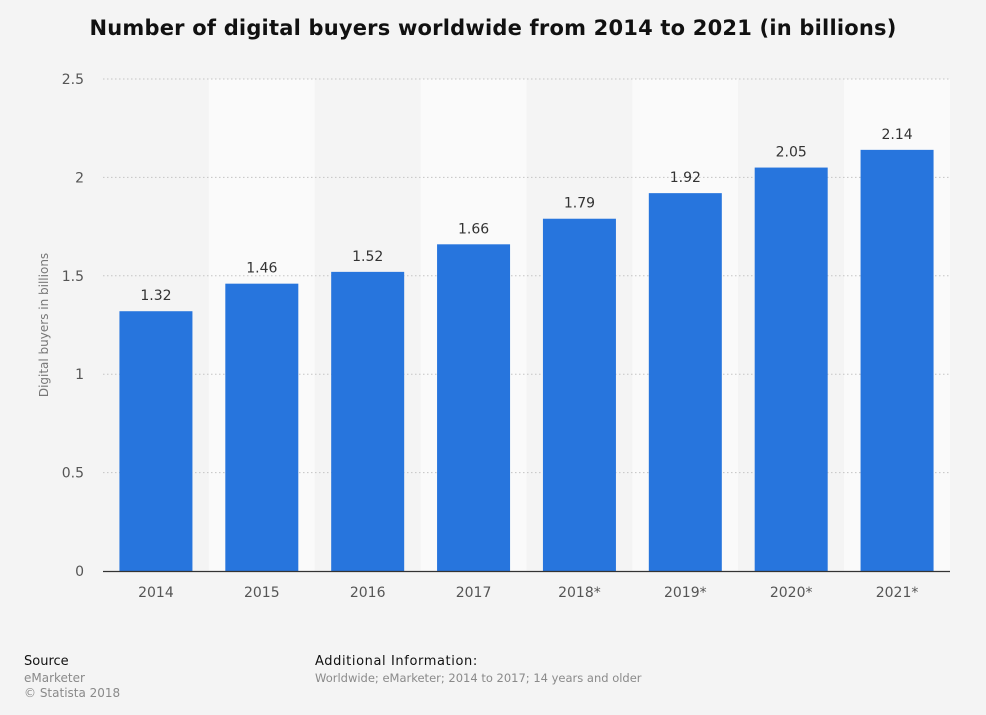  What do you see at coordinates (73, 80) in the screenshot?
I see `y-tick-label: 2.5` at bounding box center [73, 80].